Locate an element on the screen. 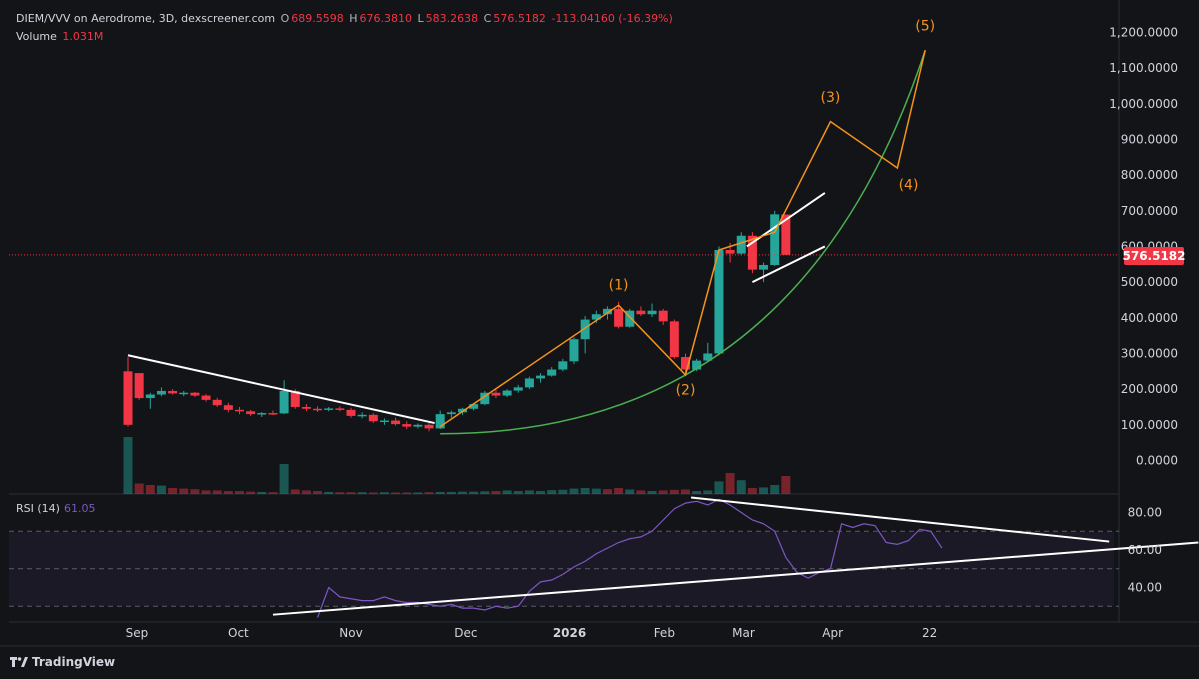 Image resolution: width=1199 pixels, height=679 pixels. elliott-wave-label: (2) is located at coordinates (686, 391).